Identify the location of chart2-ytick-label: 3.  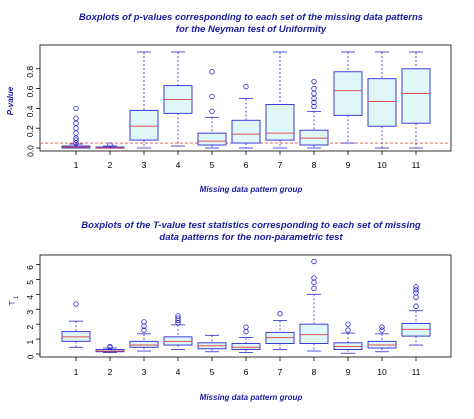
(30, 312).